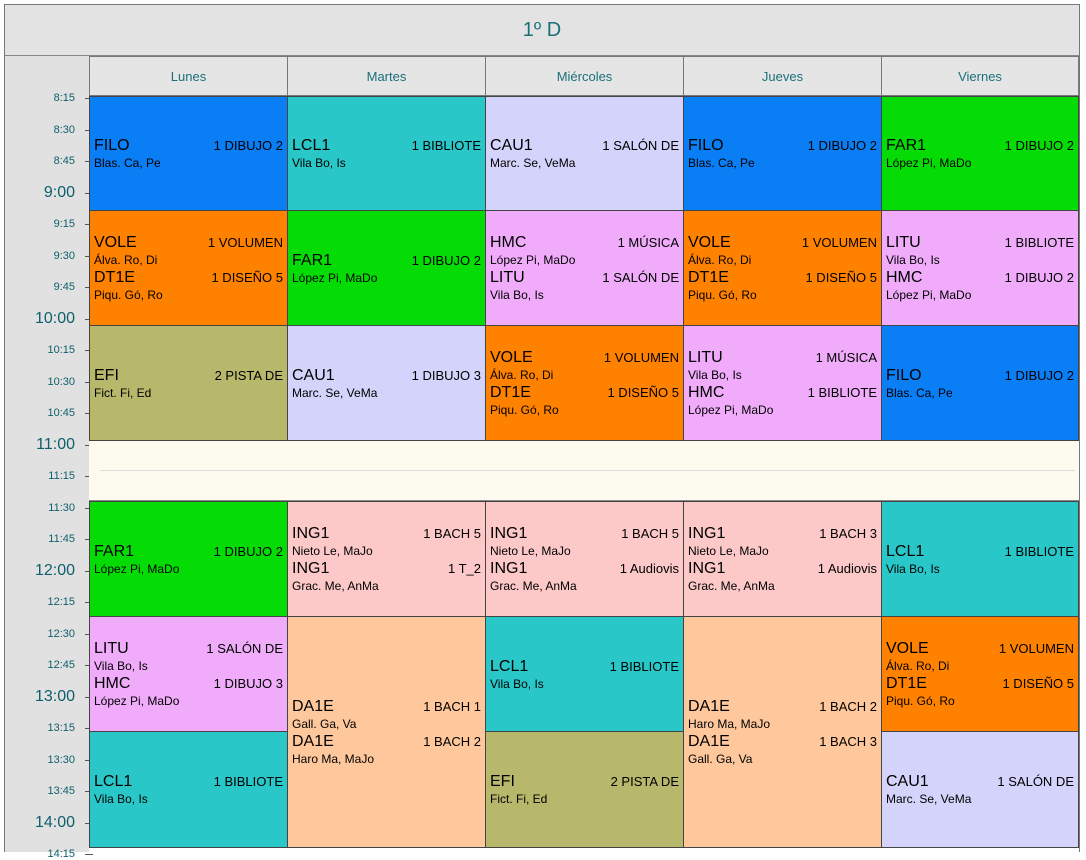 This screenshot has height=860, width=1086. I want to click on class-entry: VOLE 1 VOLUMEN Álva. Ro, Di, so click(584, 365).